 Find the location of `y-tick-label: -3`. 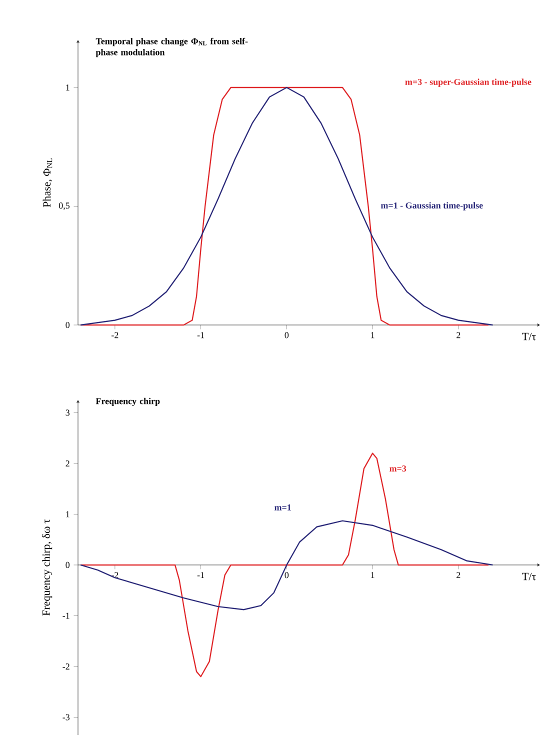

y-tick-label: -3 is located at coordinates (66, 717).